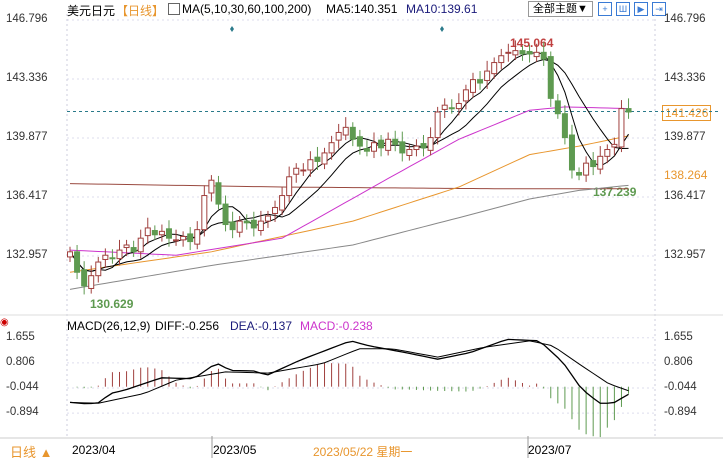 This screenshot has height=461, width=723. Describe the element at coordinates (363, 452) in the screenshot. I see `cursor-date-label: 2023/05/22 星期一` at that location.